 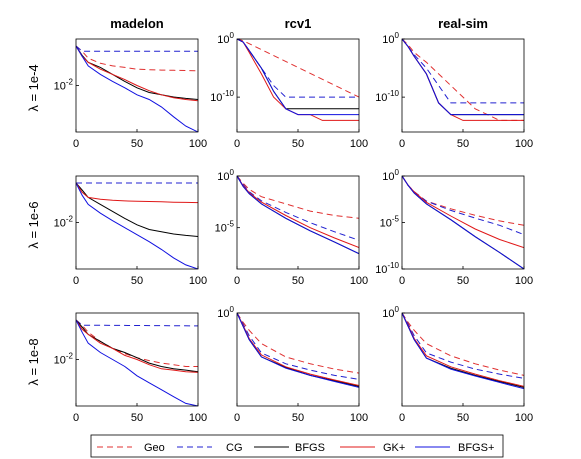 What do you see at coordinates (310, 448) in the screenshot?
I see `legend-label-bfgs: BFGS` at bounding box center [310, 448].